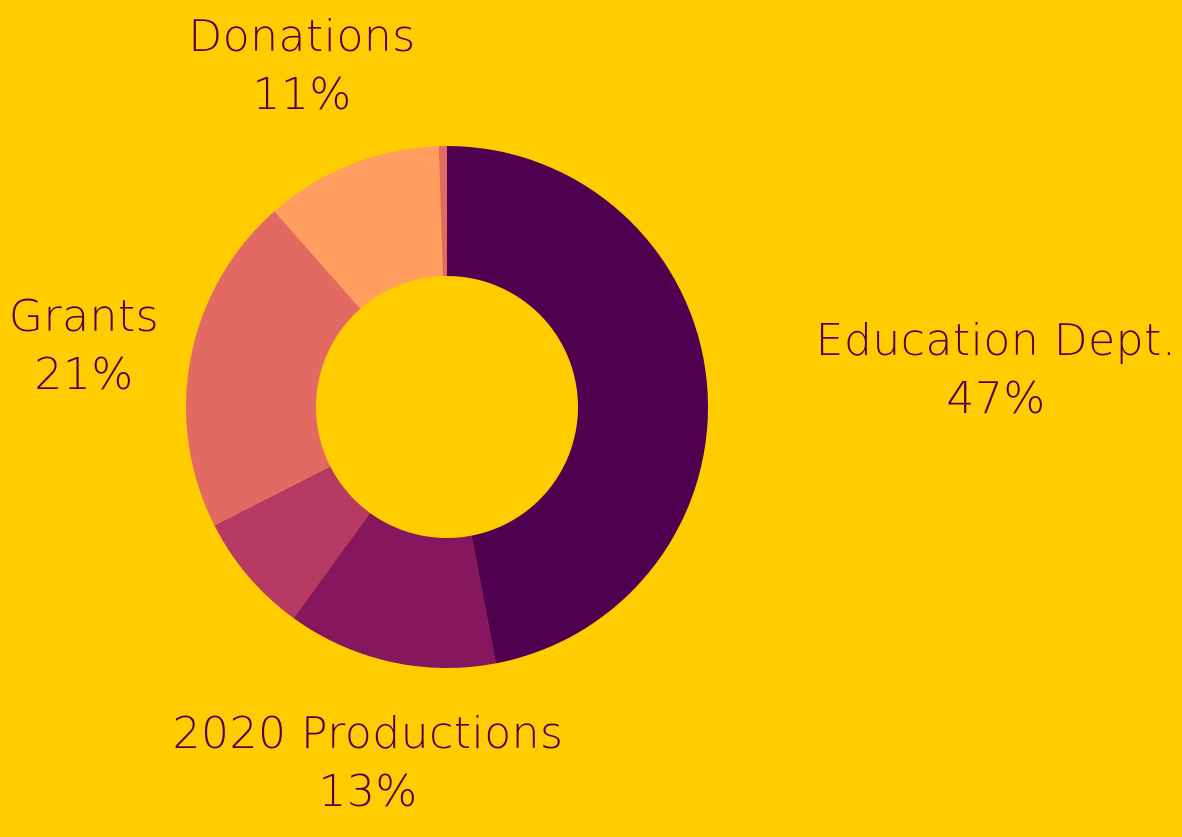 This screenshot has height=837, width=1182. Describe the element at coordinates (996, 398) in the screenshot. I see `label-education-dept-value: 47%` at that location.